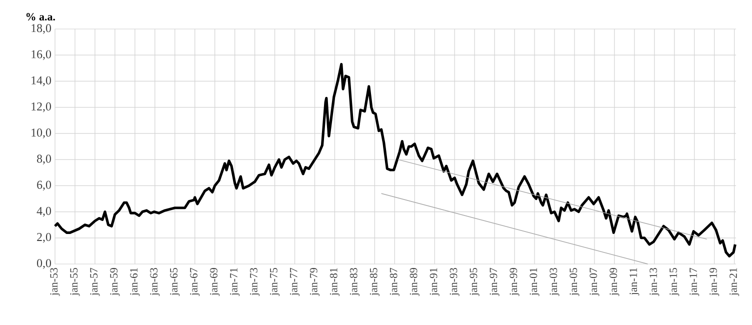 This screenshot has width=752, height=325. What do you see at coordinates (375, 282) in the screenshot?
I see `x-tick-label: jan-85` at bounding box center [375, 282].